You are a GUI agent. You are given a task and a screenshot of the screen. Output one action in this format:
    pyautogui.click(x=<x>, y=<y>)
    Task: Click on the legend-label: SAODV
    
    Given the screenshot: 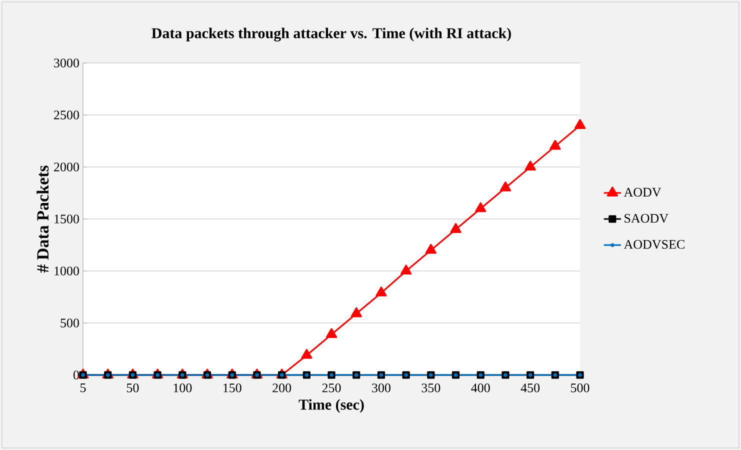 What is the action you would take?
    pyautogui.click(x=646, y=218)
    